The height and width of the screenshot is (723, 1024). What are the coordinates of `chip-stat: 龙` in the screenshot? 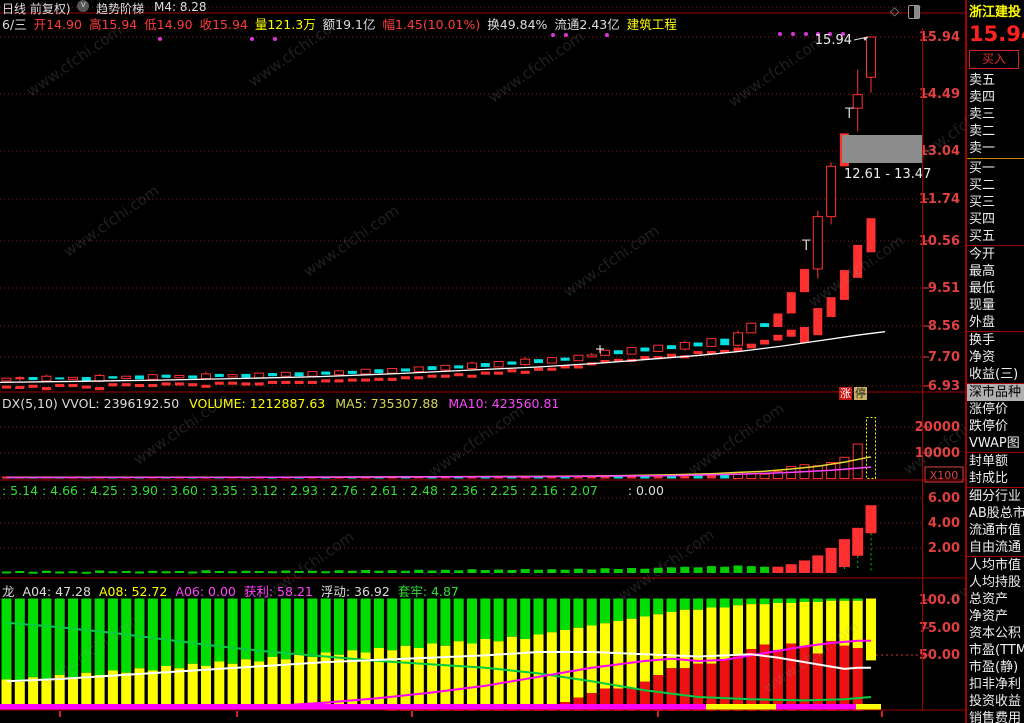 It's located at (8, 591).